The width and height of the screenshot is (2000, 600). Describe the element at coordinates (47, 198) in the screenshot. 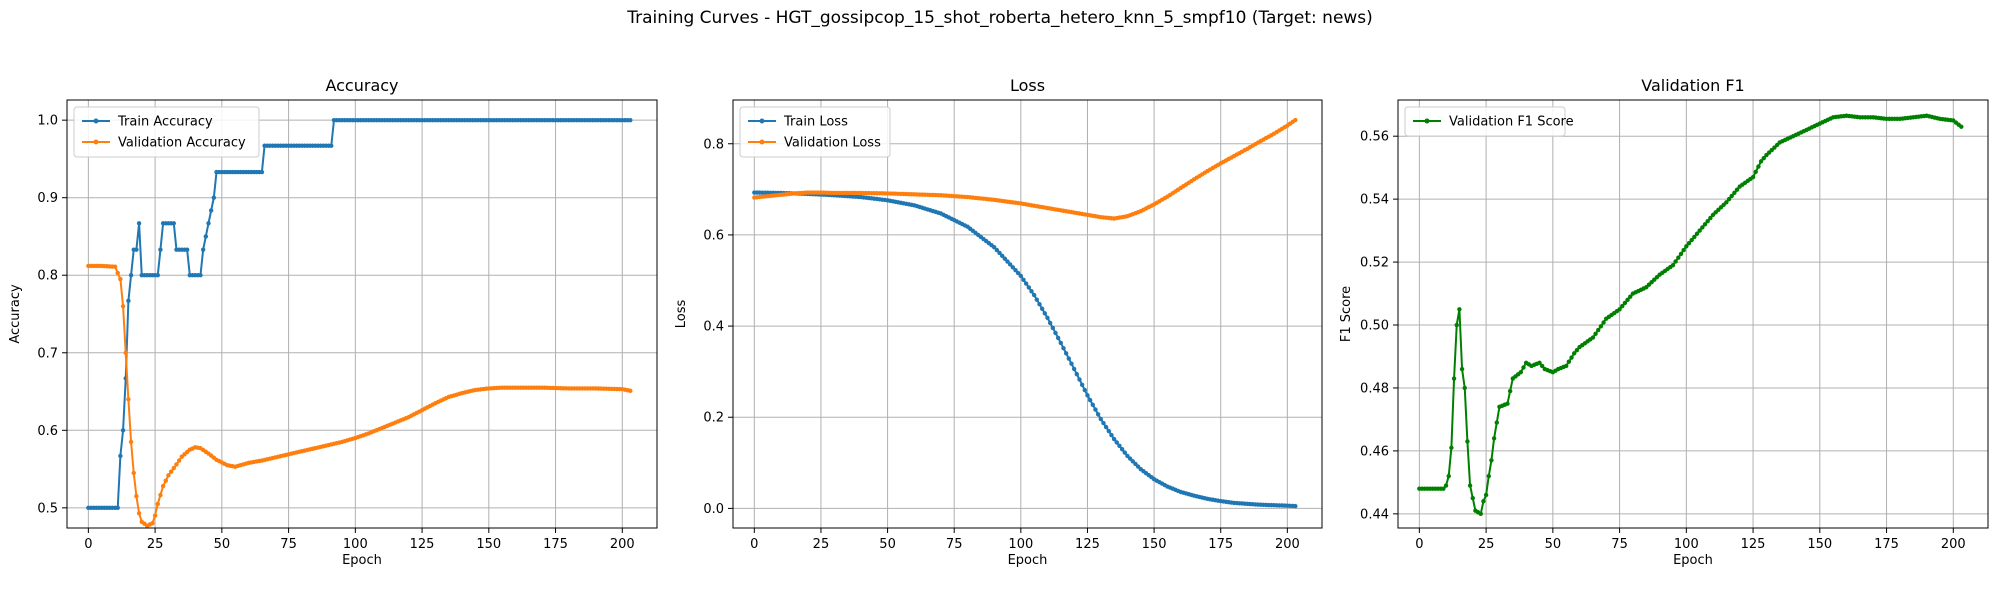

I see `y-tick-label: 0.9` at that location.